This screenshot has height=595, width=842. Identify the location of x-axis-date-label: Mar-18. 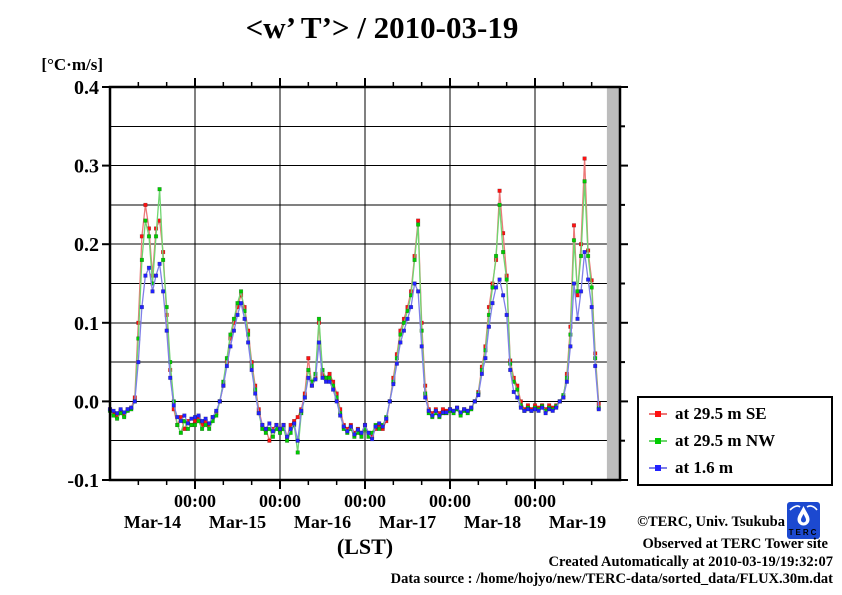
(492, 522).